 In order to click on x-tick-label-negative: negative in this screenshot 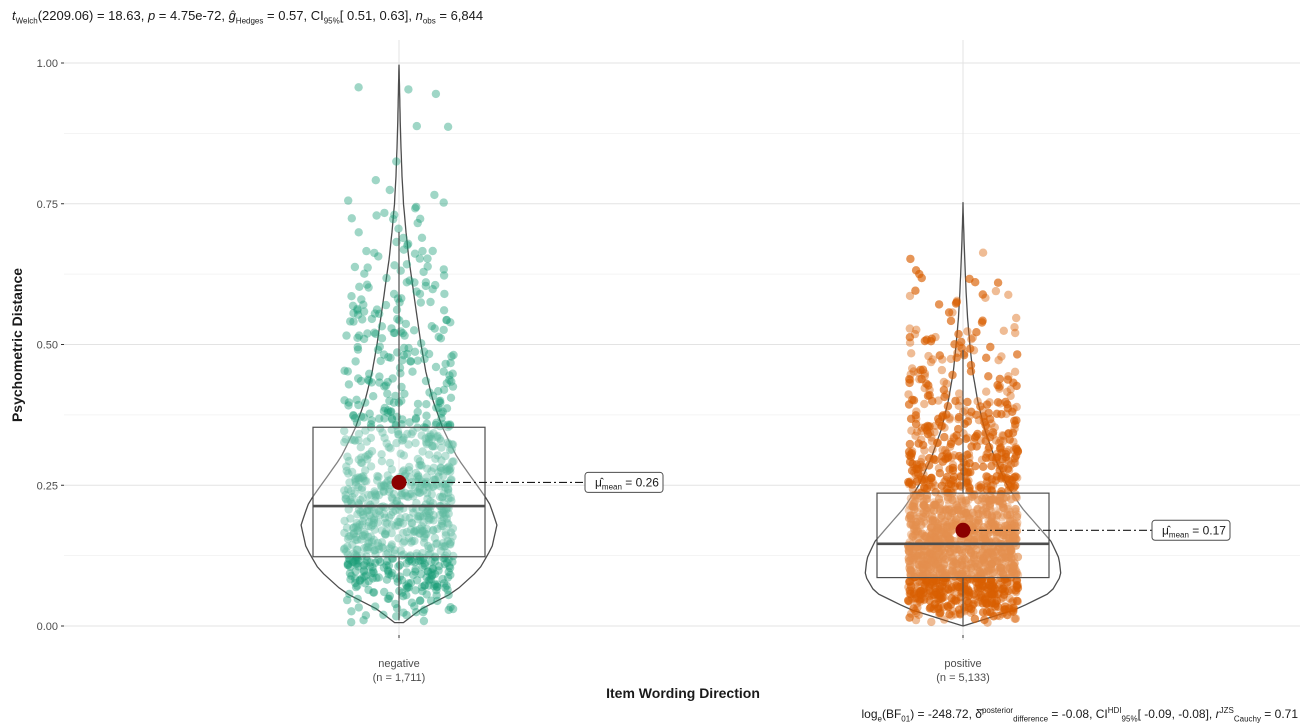, I will do `click(399, 664)`.